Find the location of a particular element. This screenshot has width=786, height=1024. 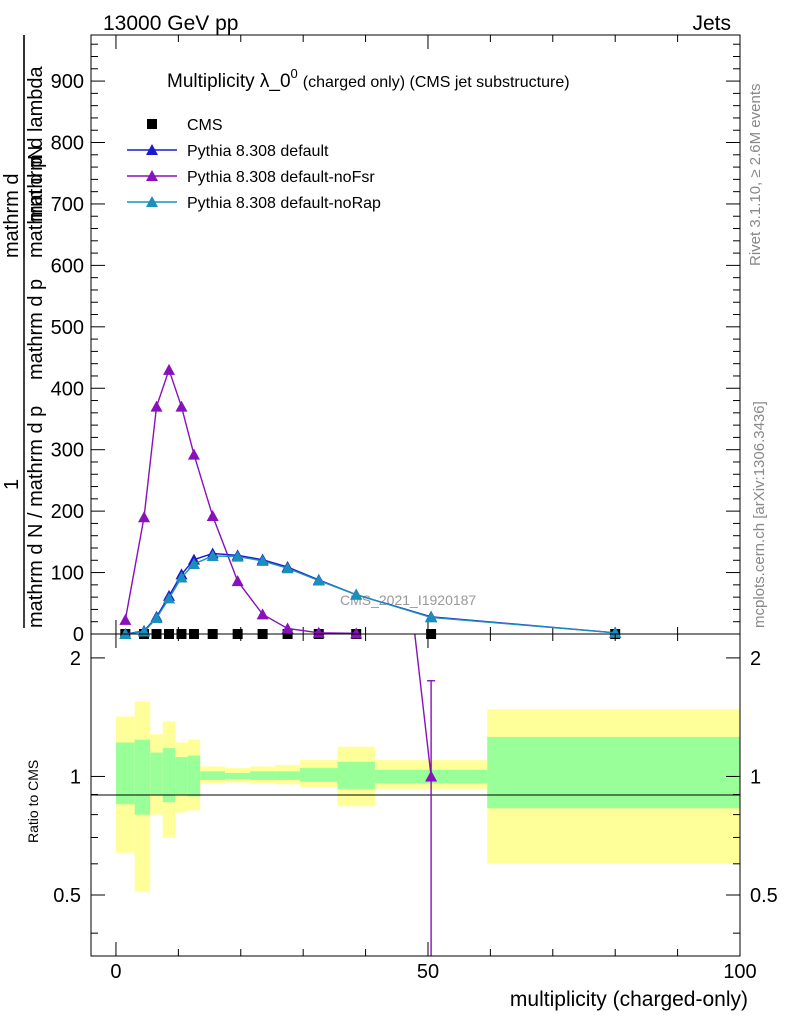

main-y-tick-label: 500 is located at coordinates (67, 328).